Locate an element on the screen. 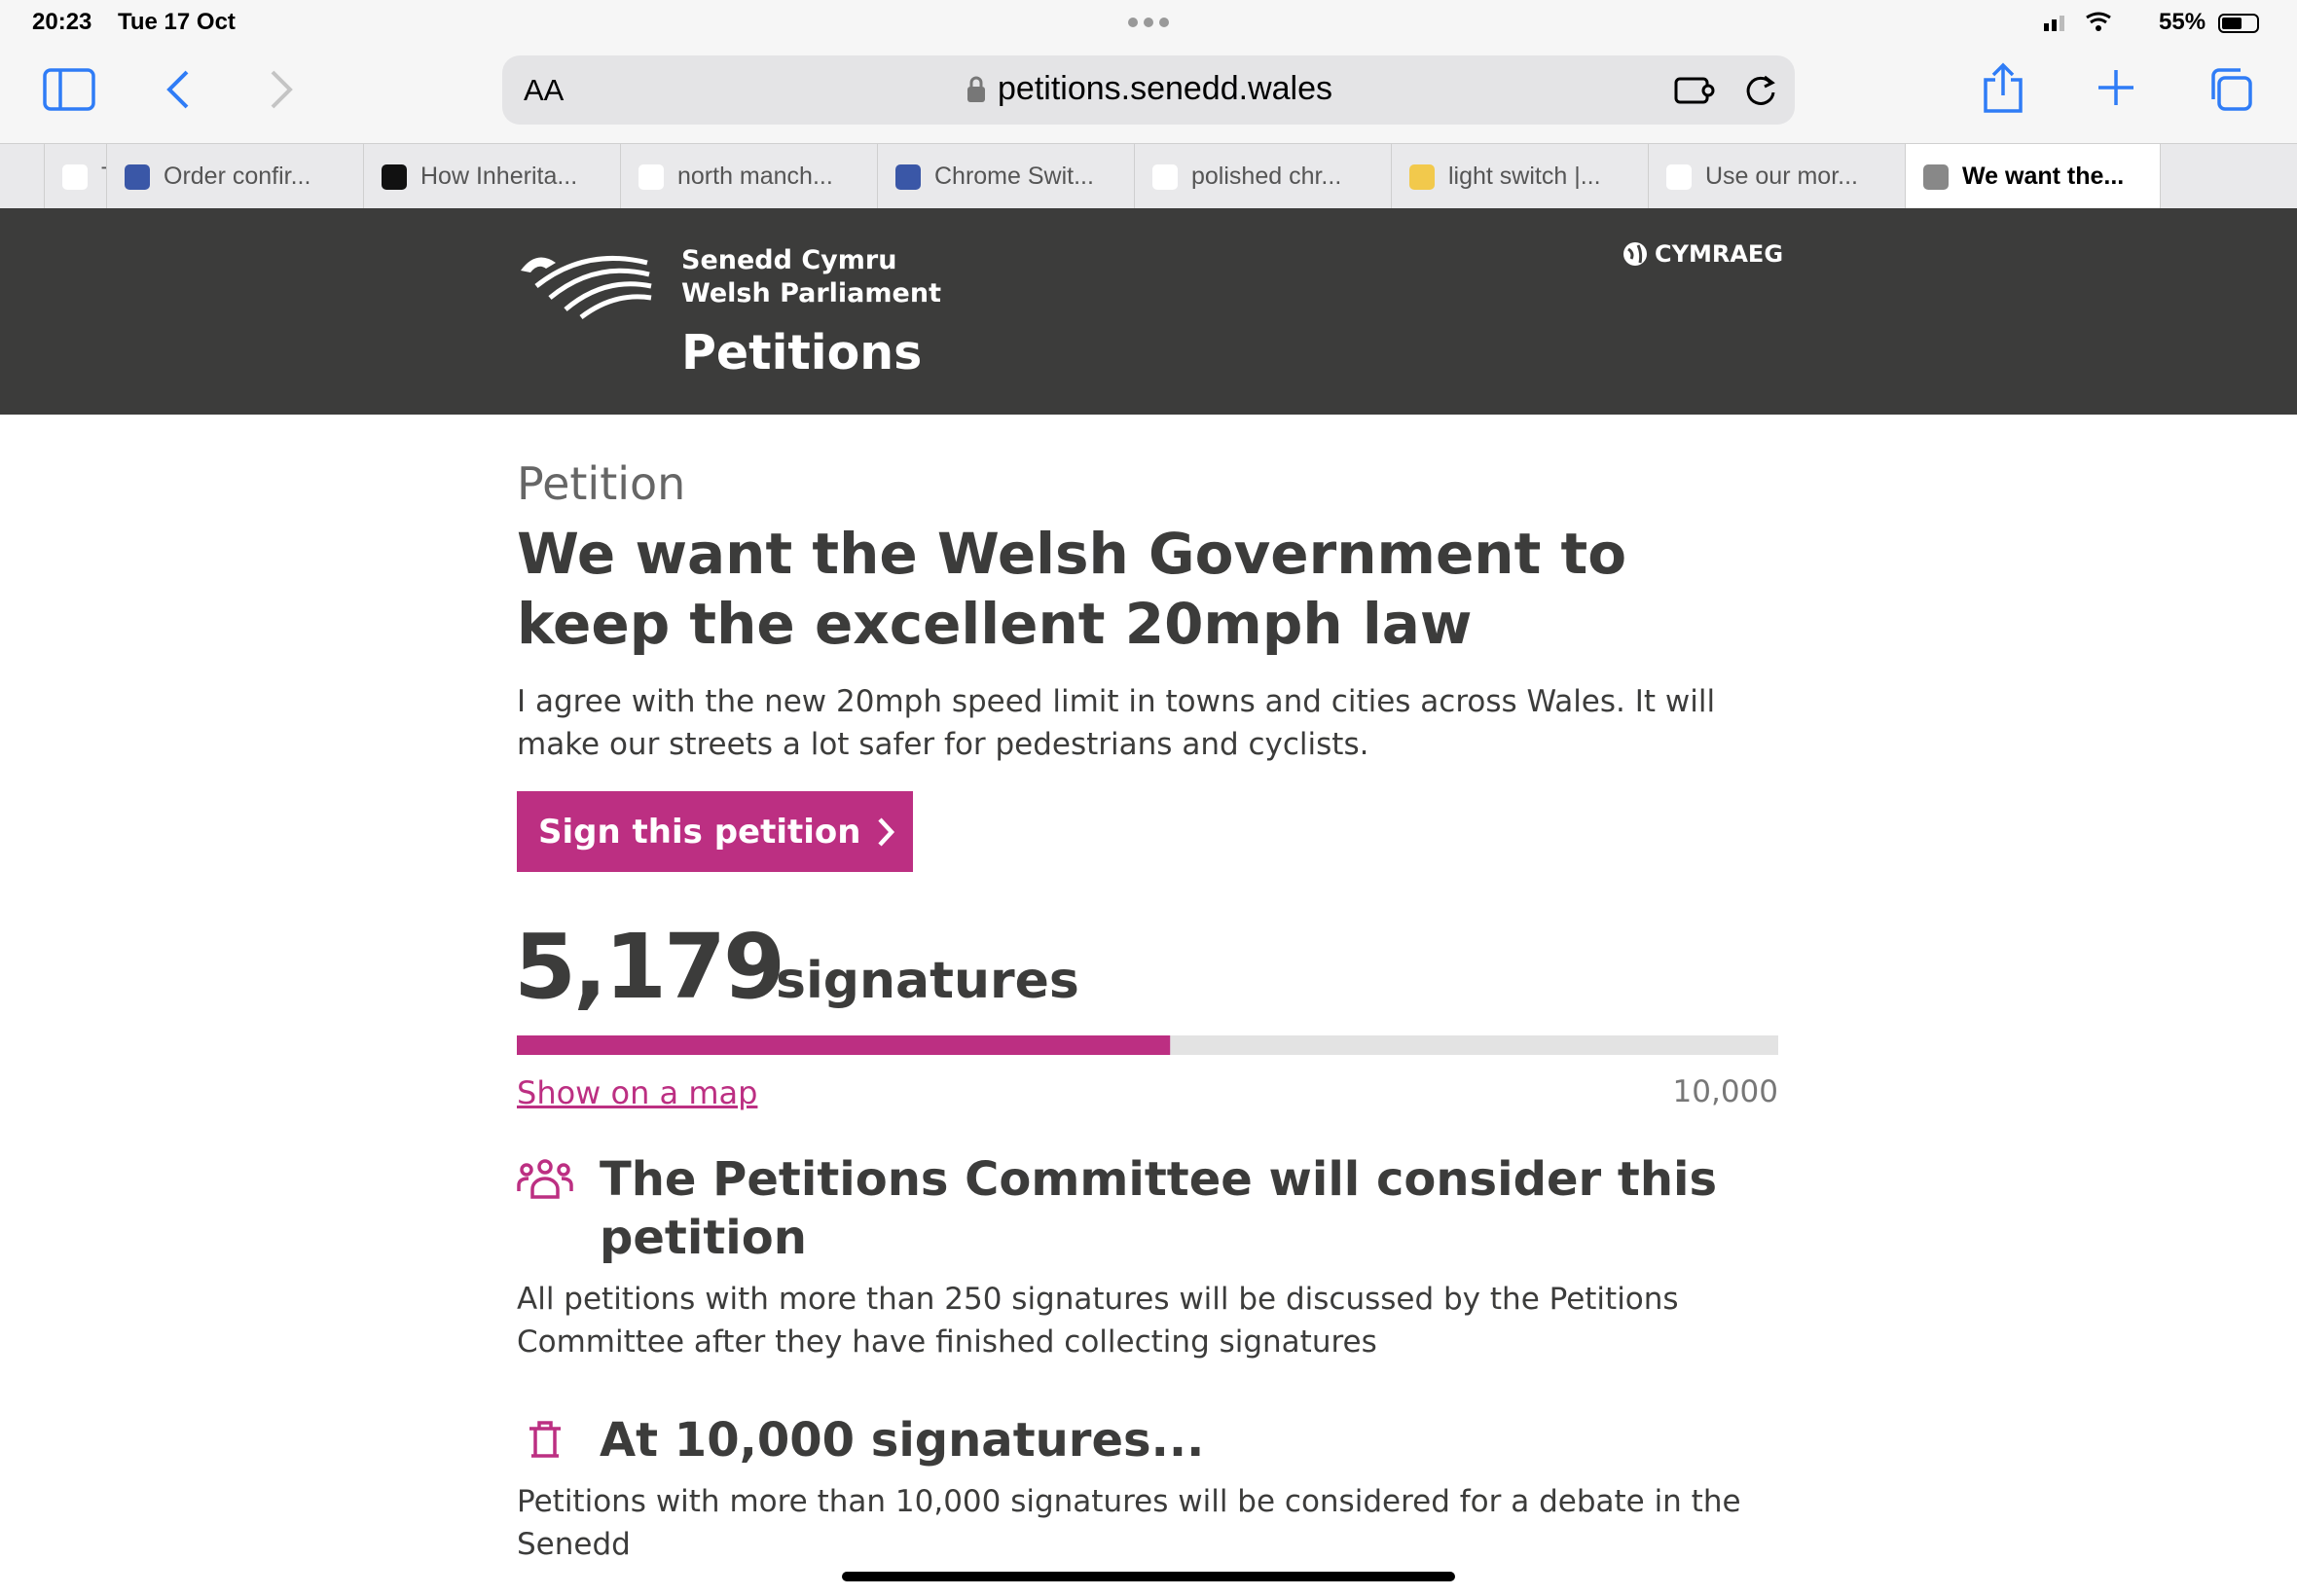 The image size is (2297, 1596). address-bar: AA petitions.senedd.wales is located at coordinates (1148, 90).